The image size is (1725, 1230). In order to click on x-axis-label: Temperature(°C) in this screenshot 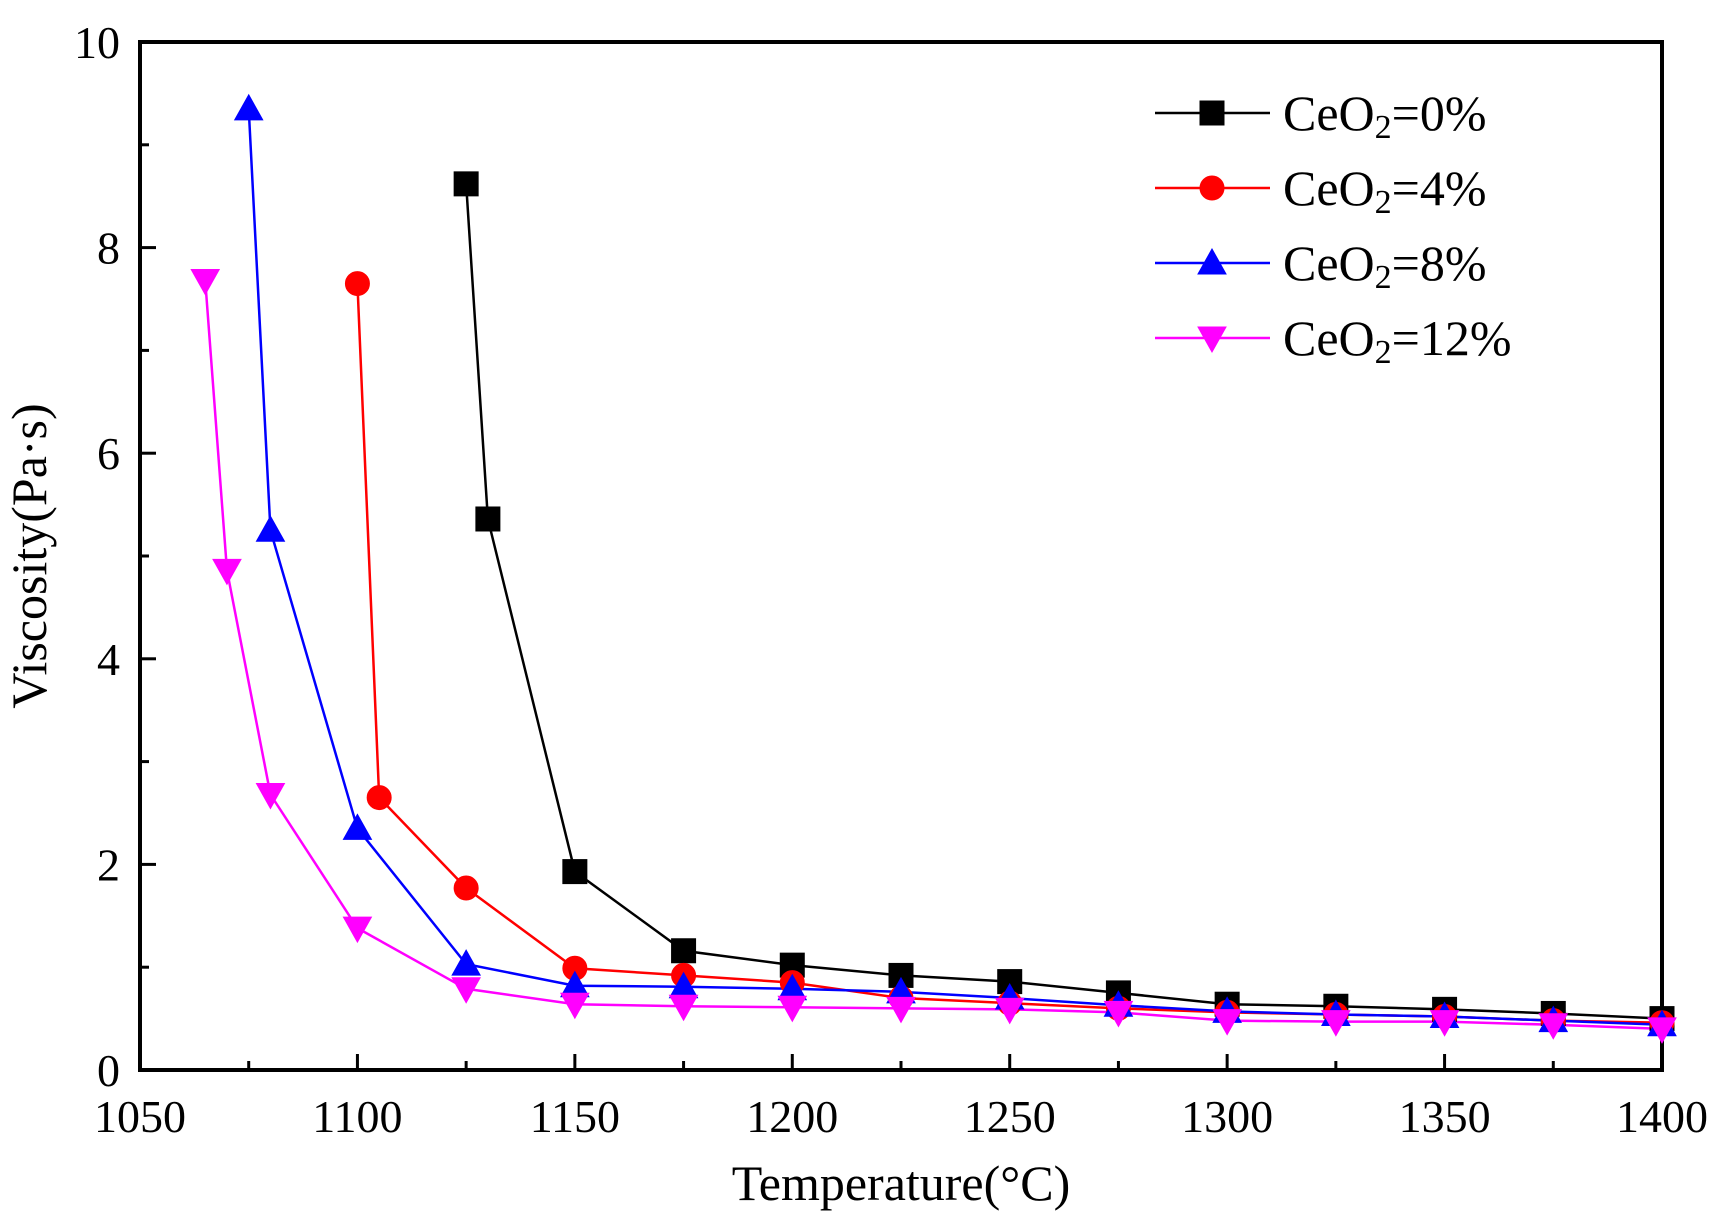, I will do `click(901, 1183)`.